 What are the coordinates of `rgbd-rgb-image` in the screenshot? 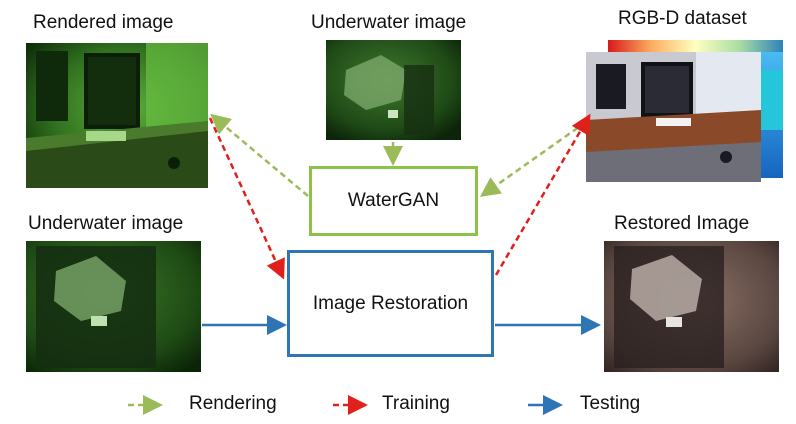 It's located at (673, 117).